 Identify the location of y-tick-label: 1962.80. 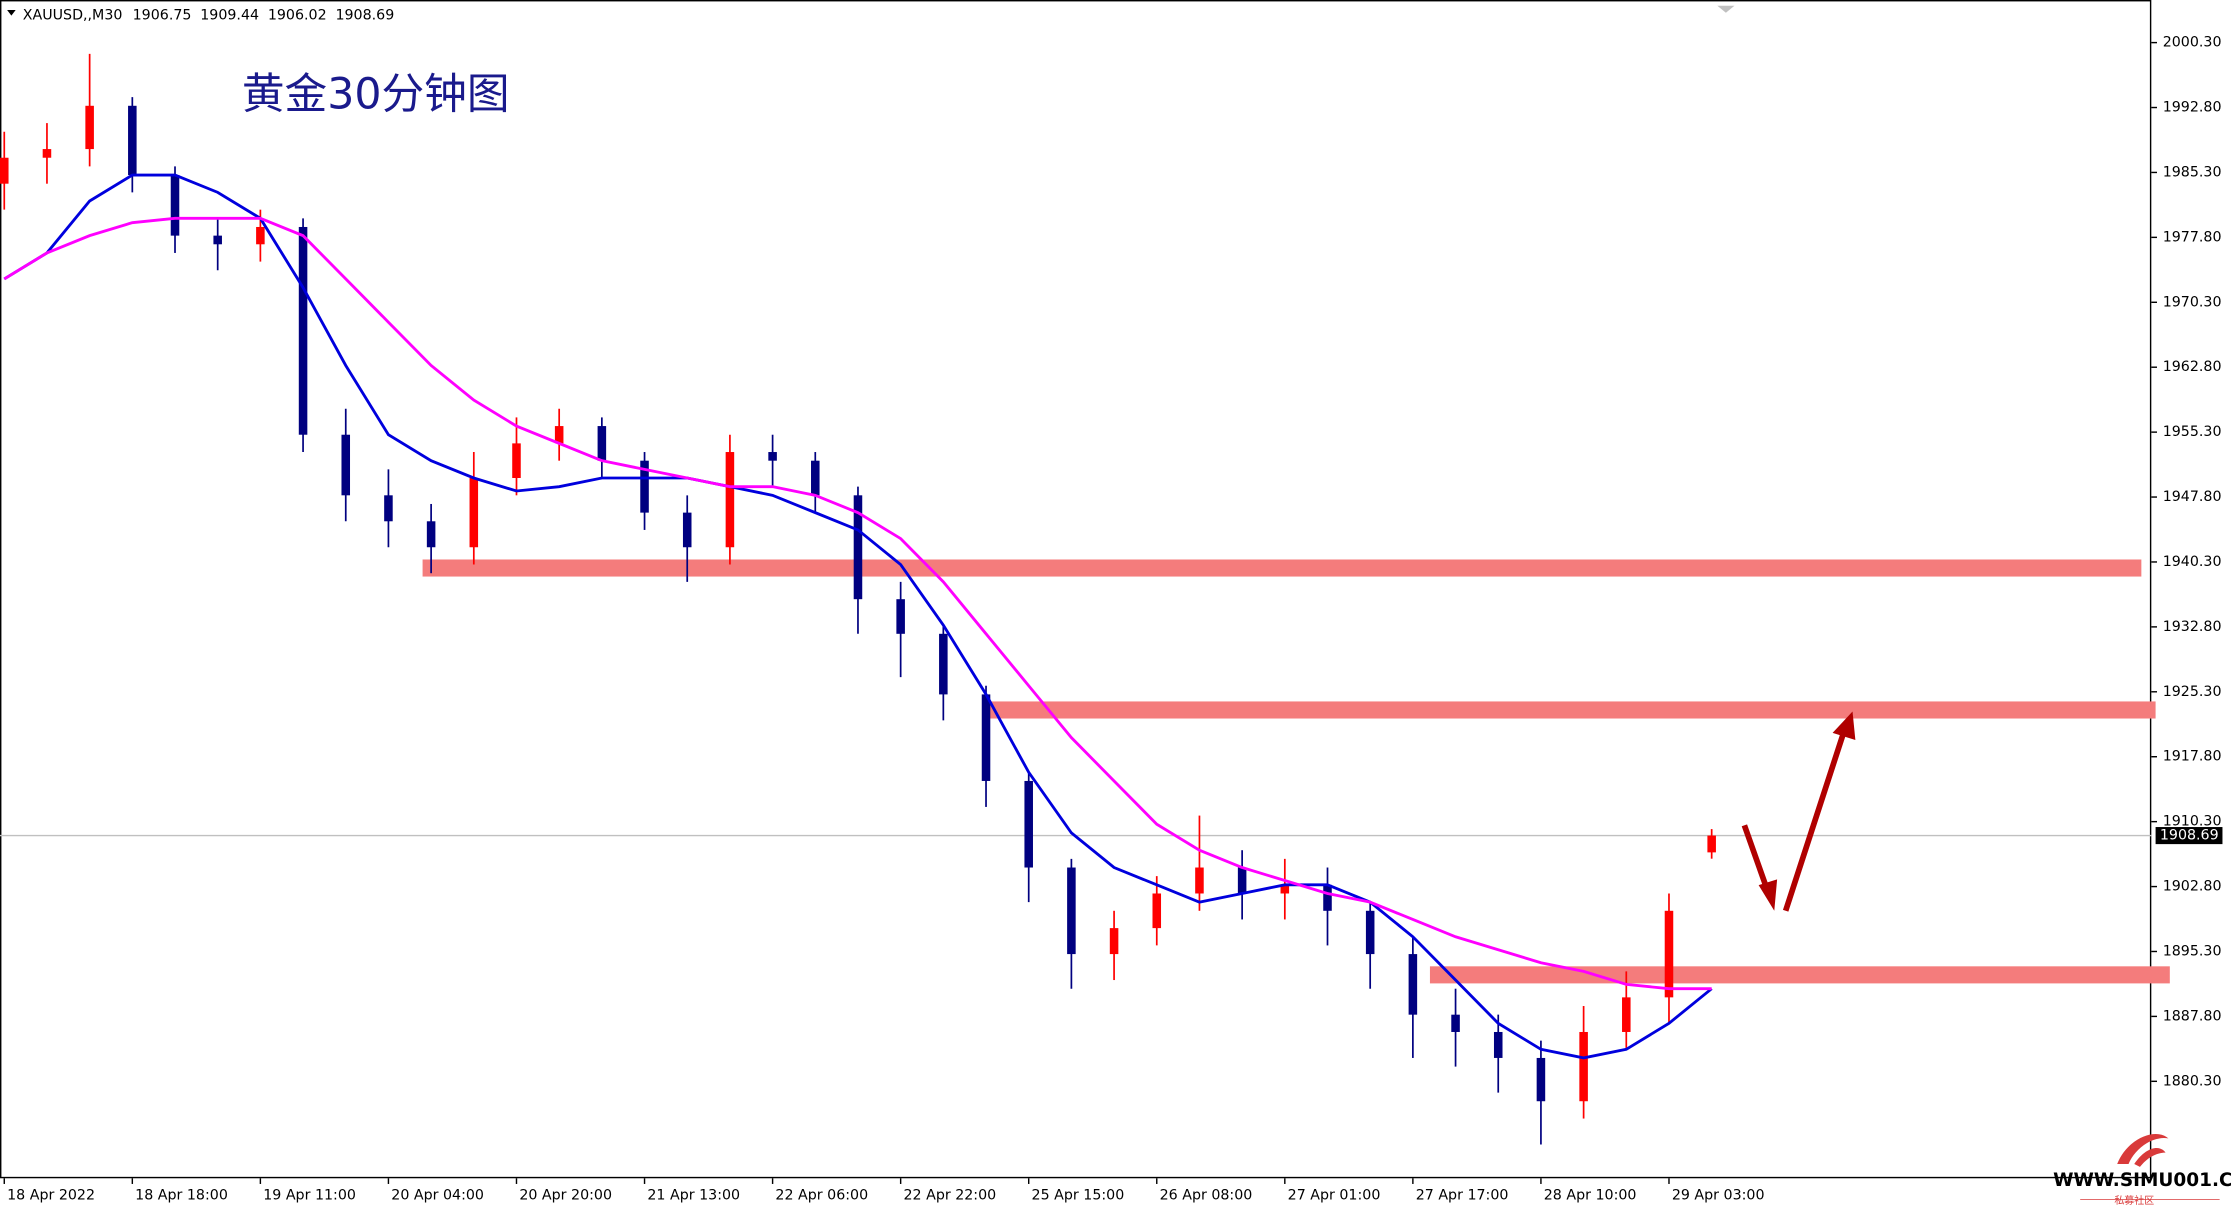
(2192, 367).